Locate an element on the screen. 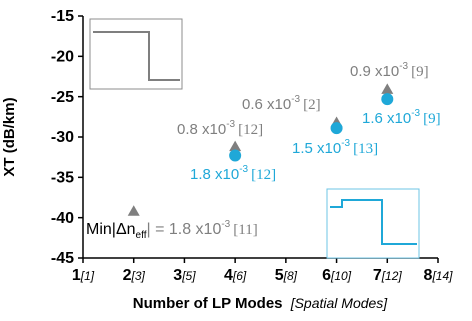  x-tick-label: 8[14] is located at coordinates (439, 275).